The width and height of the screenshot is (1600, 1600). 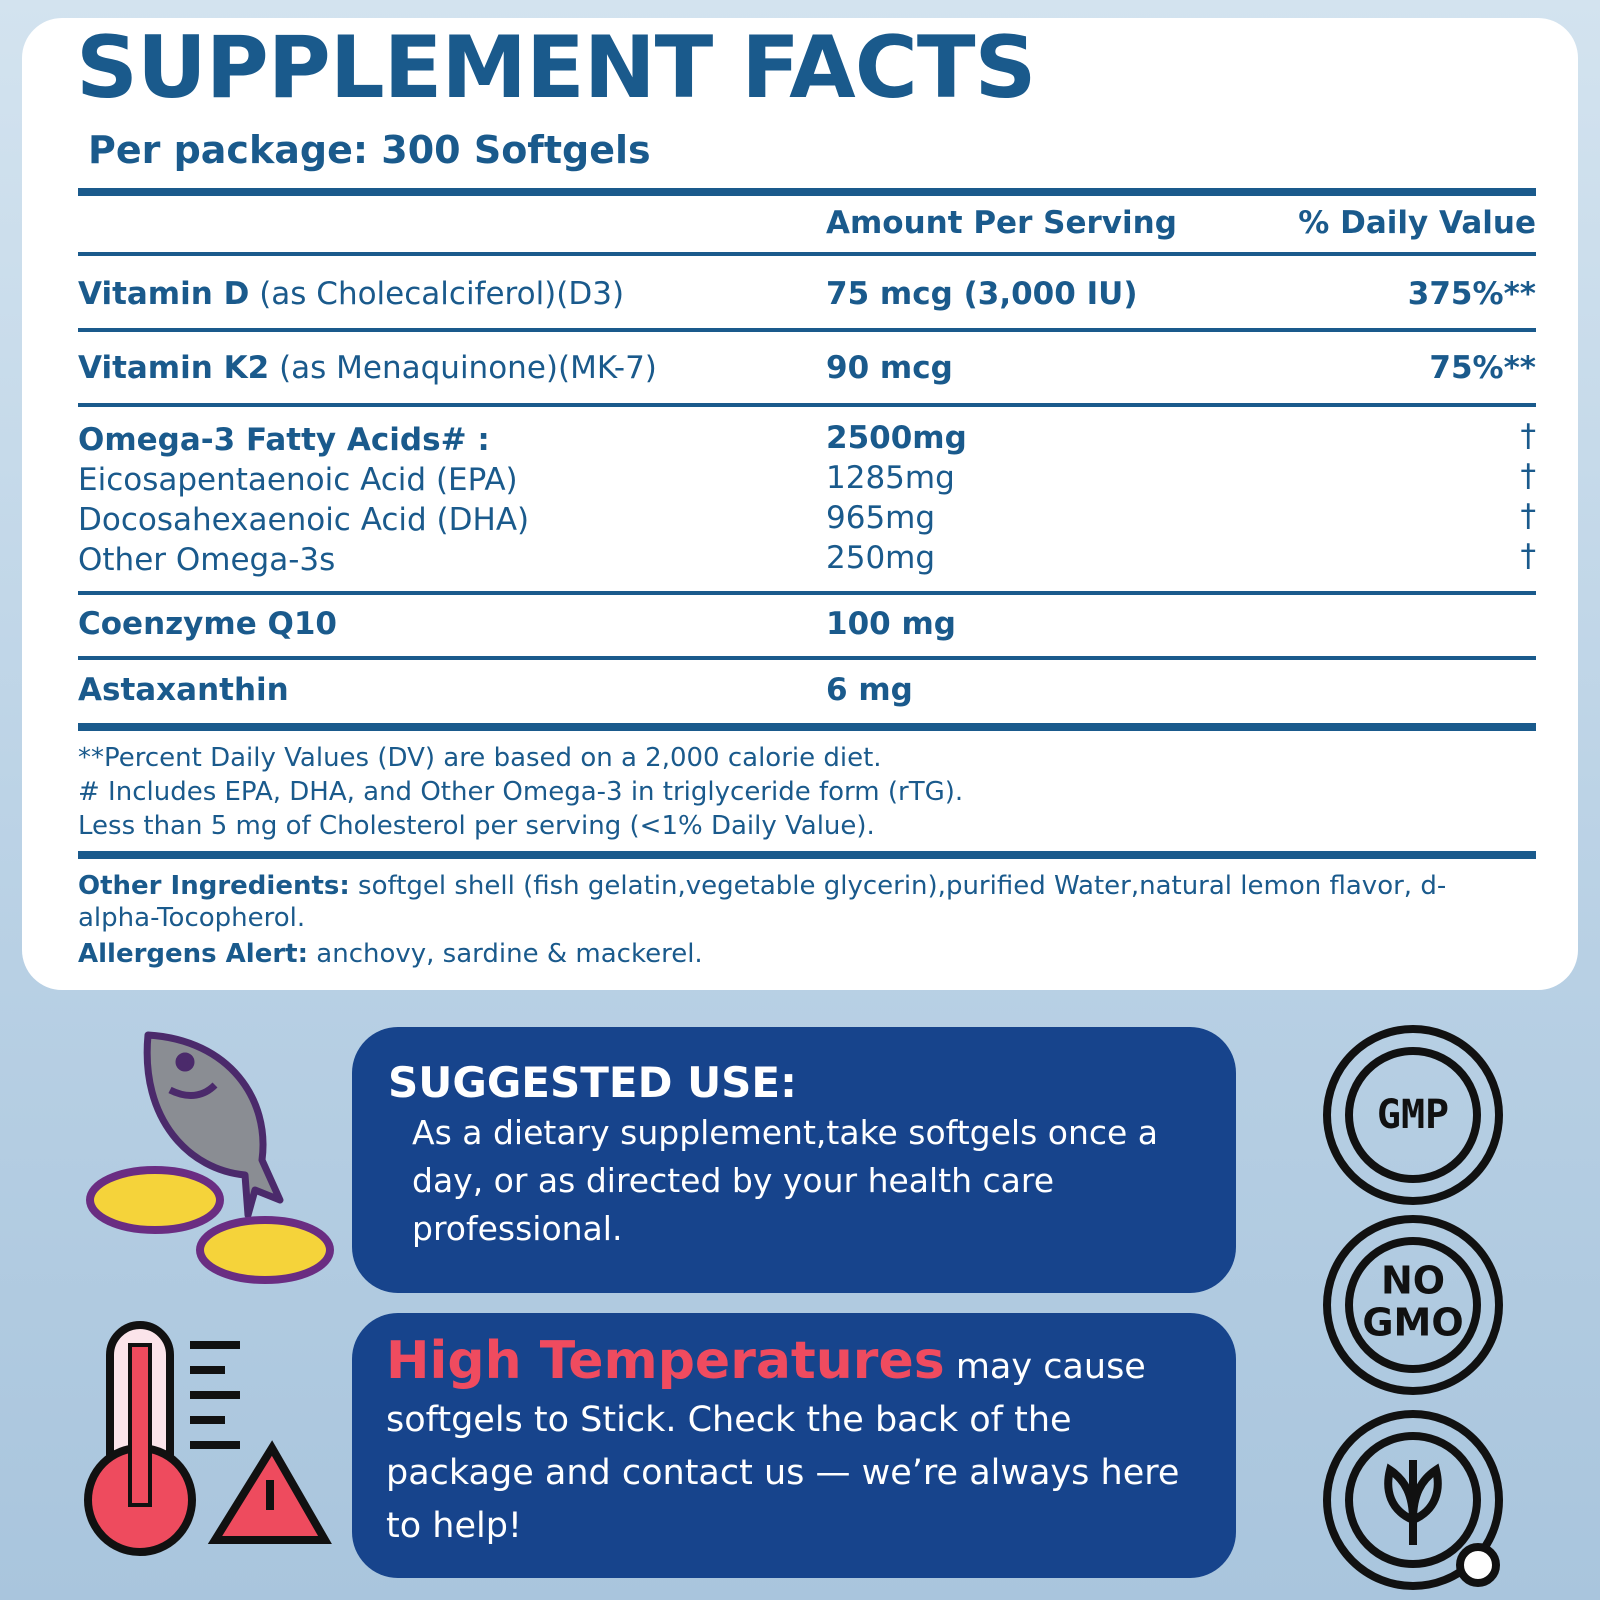 What do you see at coordinates (193, 954) in the screenshot?
I see `label: Allergens Alert:` at bounding box center [193, 954].